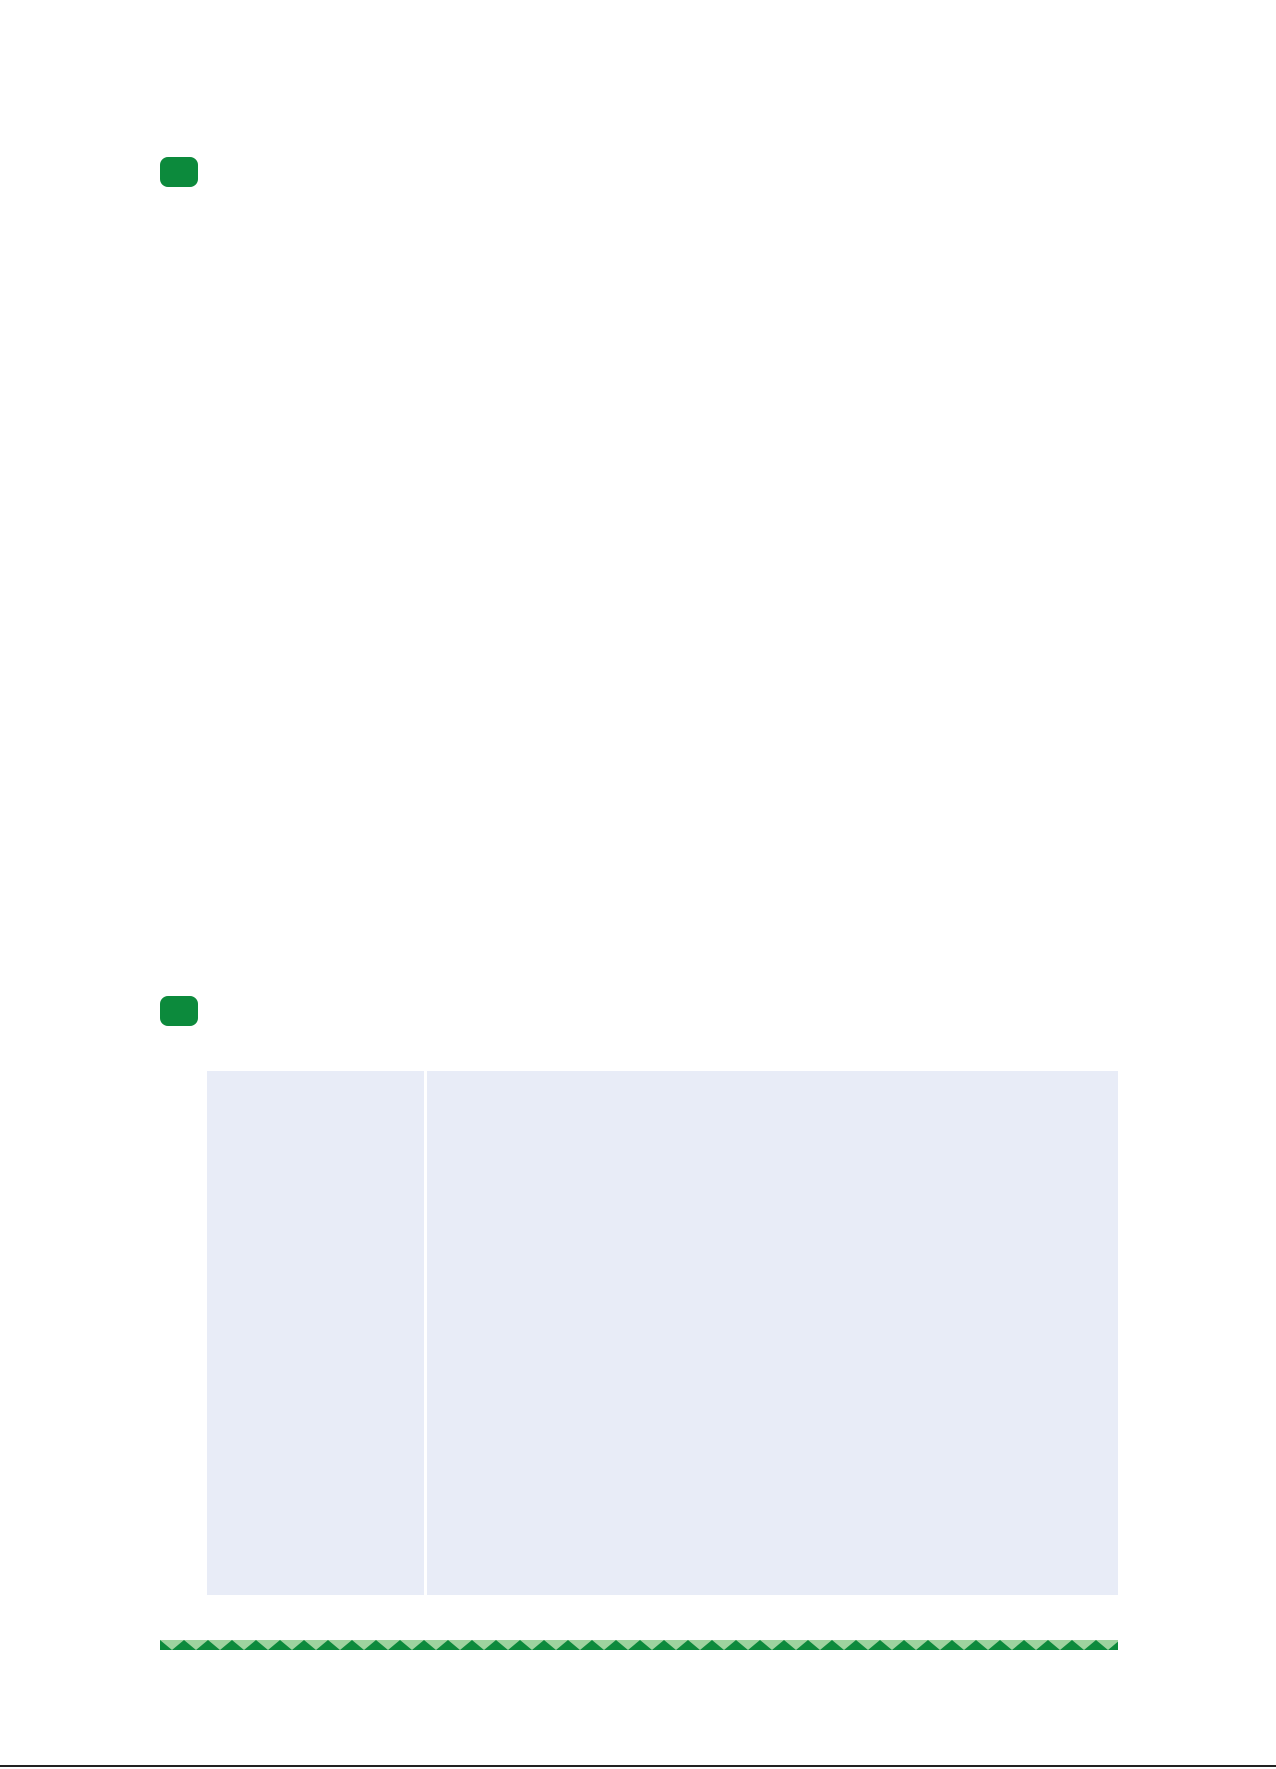 This screenshot has width=1276, height=1769. What do you see at coordinates (638, 1766) in the screenshot?
I see `bottom-rule` at bounding box center [638, 1766].